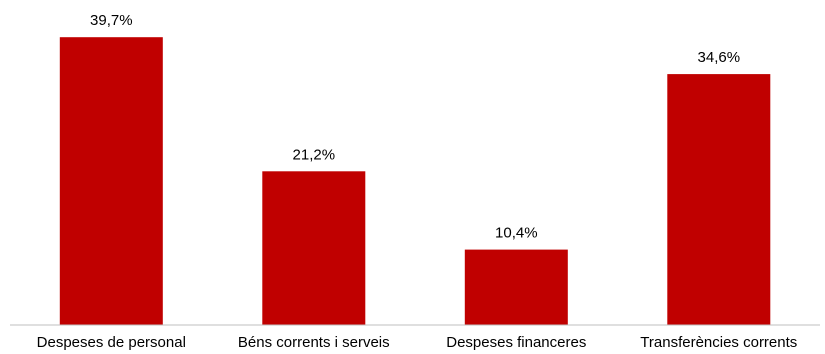 This screenshot has width=825, height=354. Describe the element at coordinates (314, 342) in the screenshot. I see `category-label-2: Béns corrents i serveis` at that location.